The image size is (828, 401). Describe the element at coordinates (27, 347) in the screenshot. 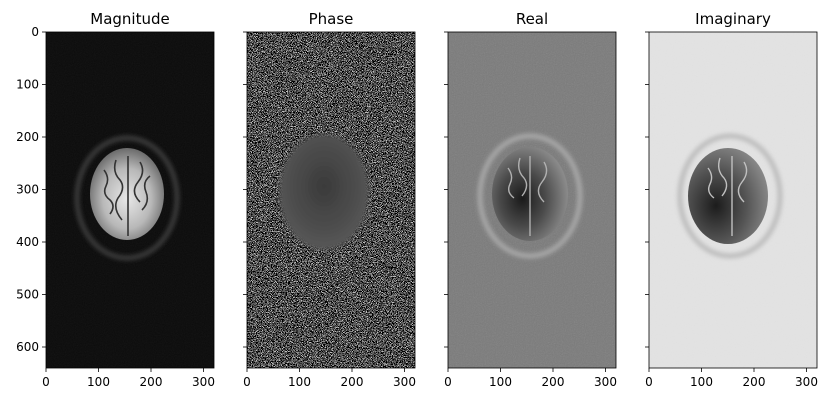

I see `y-tick-label: 600` at that location.